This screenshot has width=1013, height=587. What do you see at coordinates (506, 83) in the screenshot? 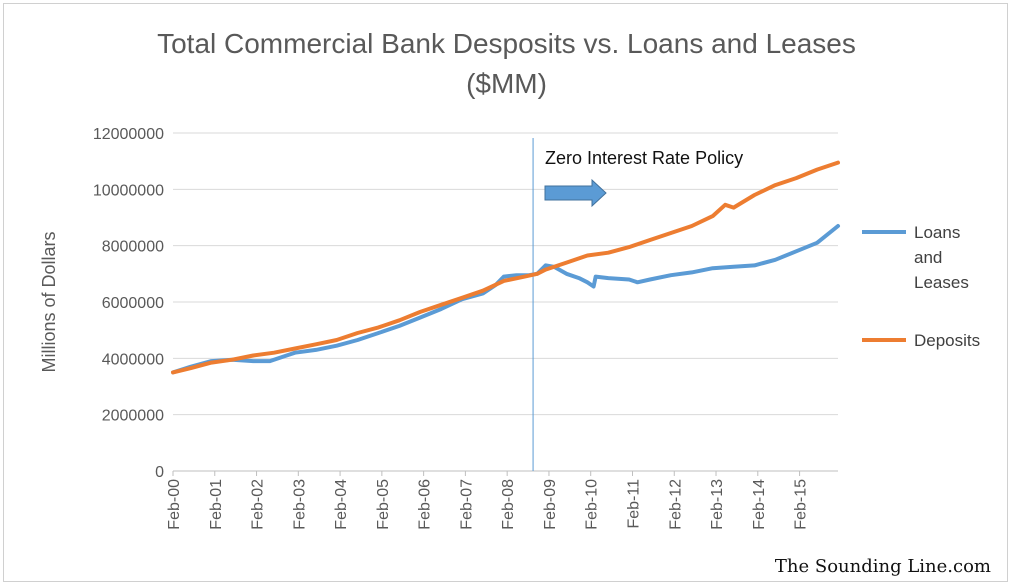
I see `chart-subtitle: ($MM)` at bounding box center [506, 83].